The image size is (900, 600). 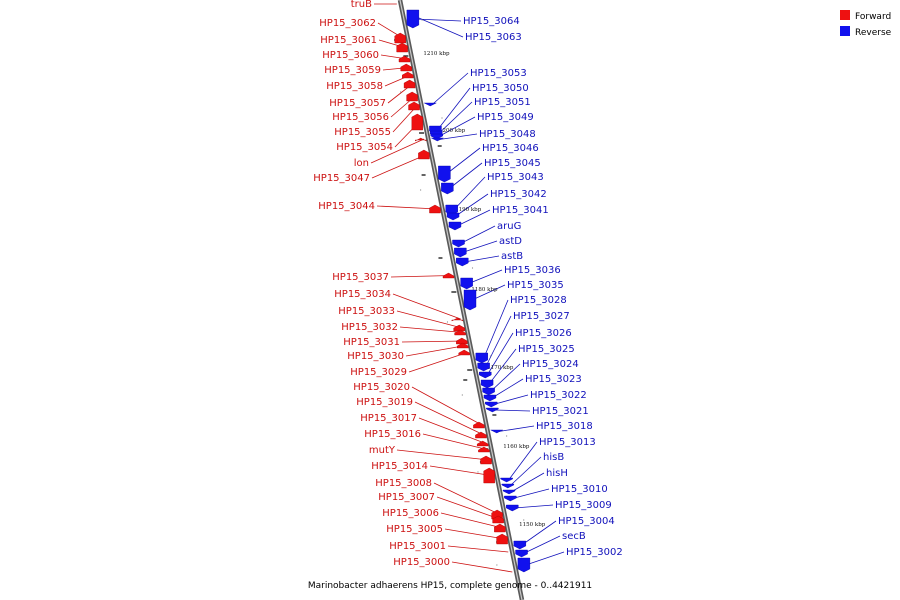 What do you see at coordinates (378, 372) in the screenshot?
I see `forward-gene-label: HP15_3029` at bounding box center [378, 372].